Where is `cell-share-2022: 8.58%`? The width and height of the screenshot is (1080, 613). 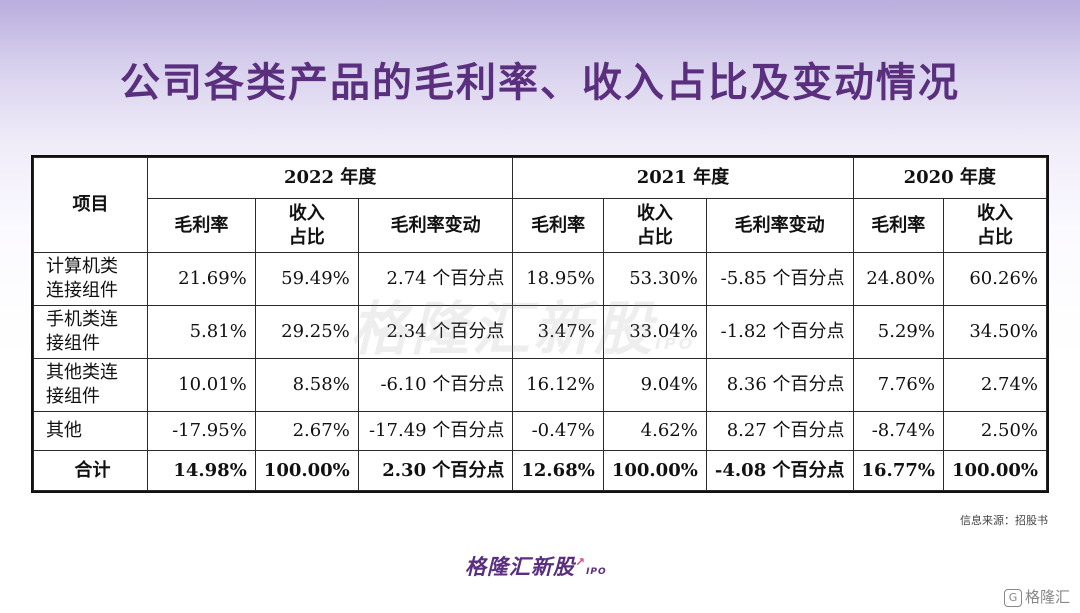 cell-share-2022: 8.58% is located at coordinates (306, 385).